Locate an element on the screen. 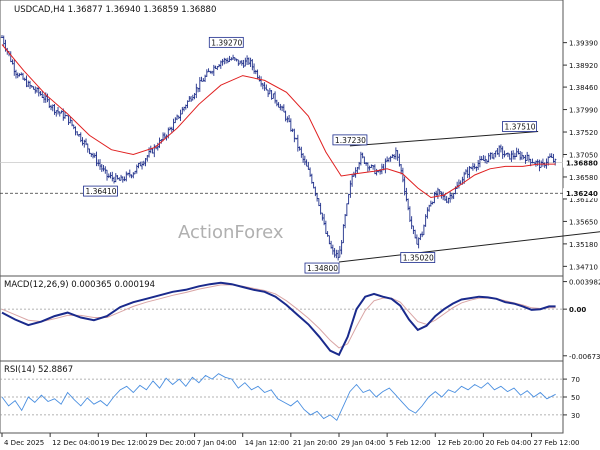  price-label-text: 1.36410 is located at coordinates (100, 191).